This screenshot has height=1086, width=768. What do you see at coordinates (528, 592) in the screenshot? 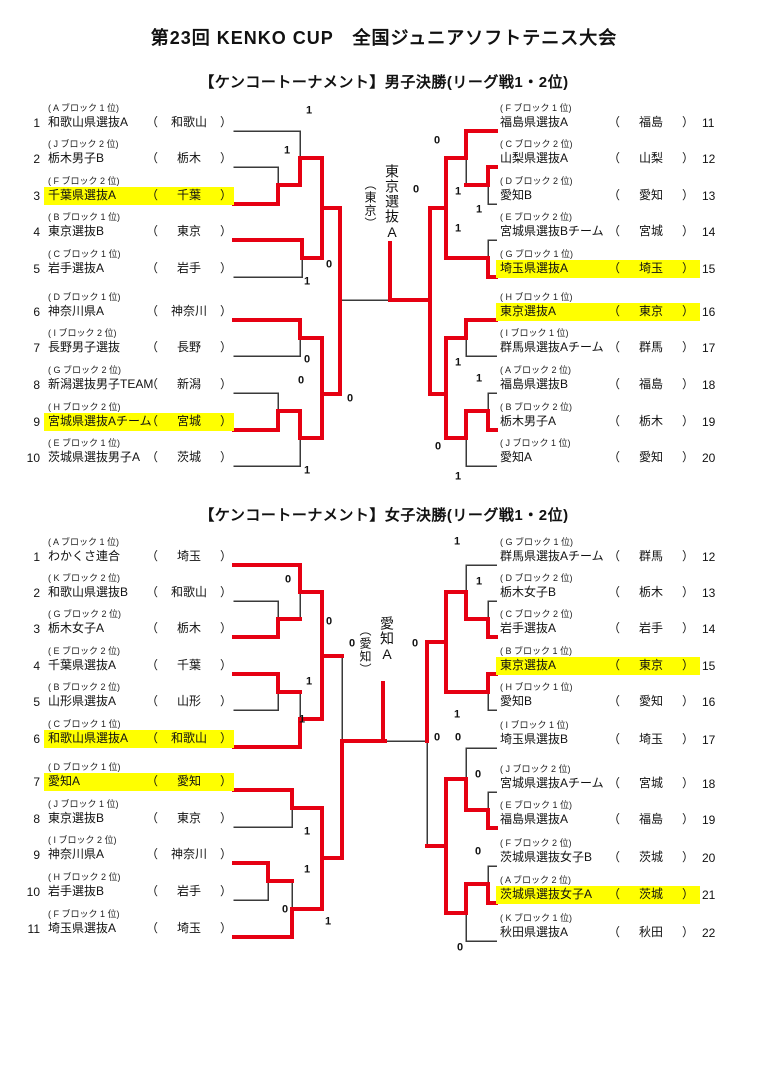
I see `team-name: 栃木女子B` at bounding box center [528, 592].